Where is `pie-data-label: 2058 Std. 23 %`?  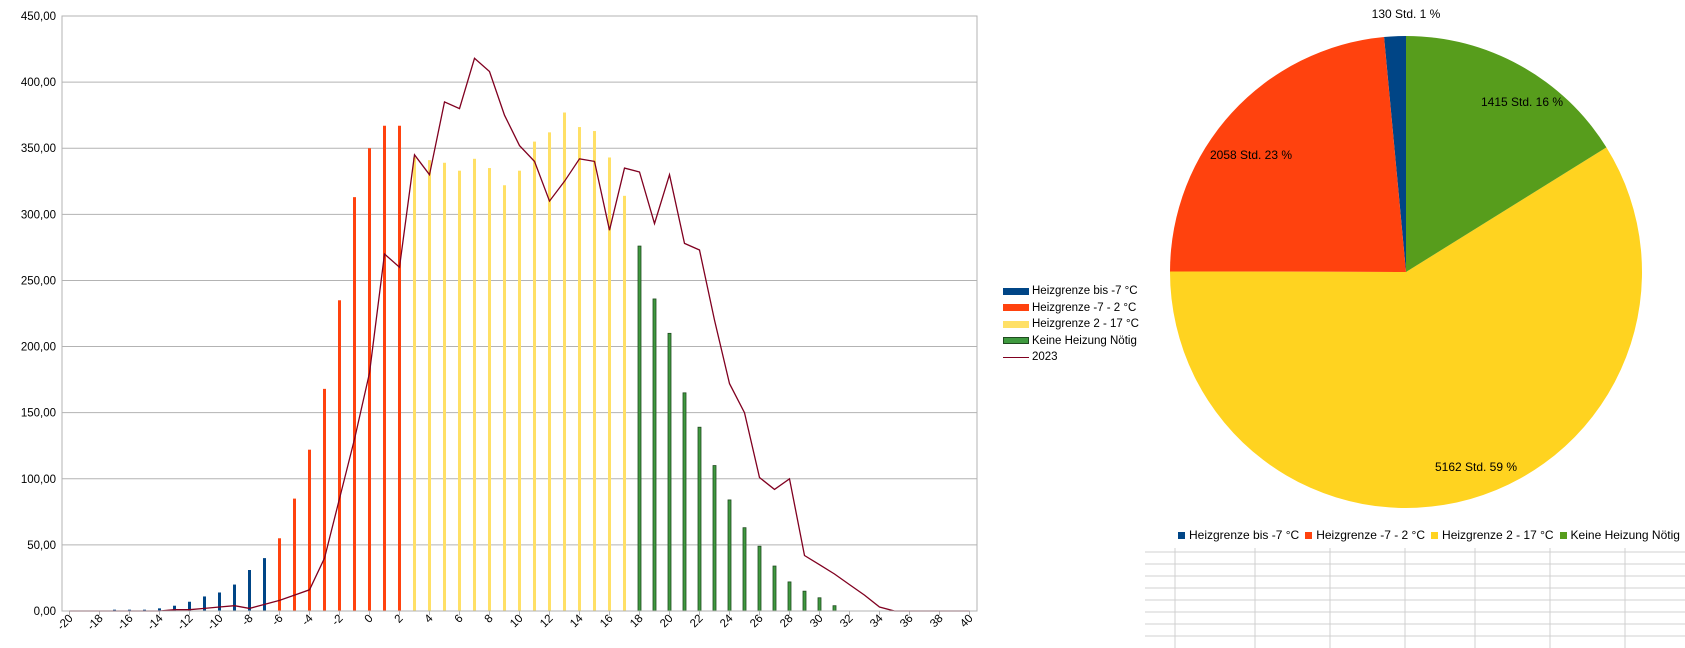
pie-data-label: 2058 Std. 23 % is located at coordinates (1251, 155).